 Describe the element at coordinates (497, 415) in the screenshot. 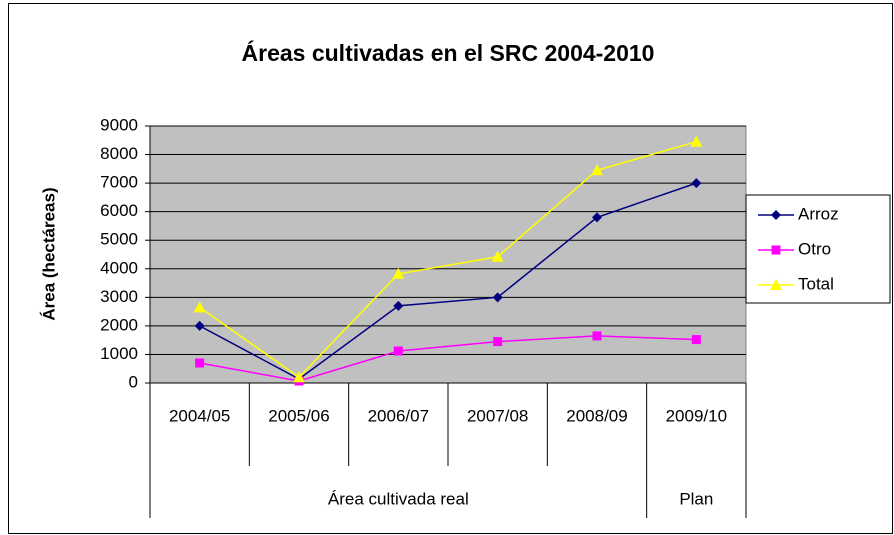

I see `x-tick-label: 2007/08` at that location.